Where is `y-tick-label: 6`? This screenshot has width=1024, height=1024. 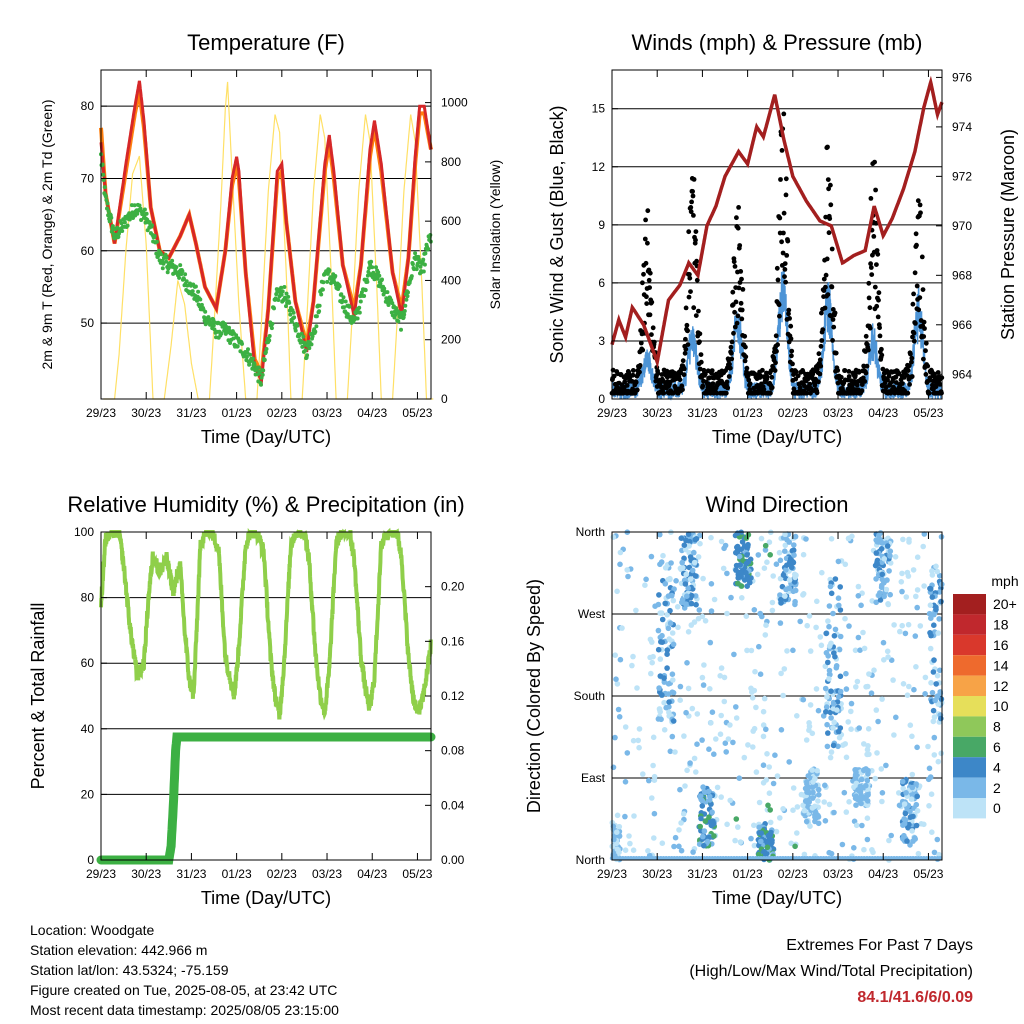
y-tick-label: 6 is located at coordinates (601, 283).